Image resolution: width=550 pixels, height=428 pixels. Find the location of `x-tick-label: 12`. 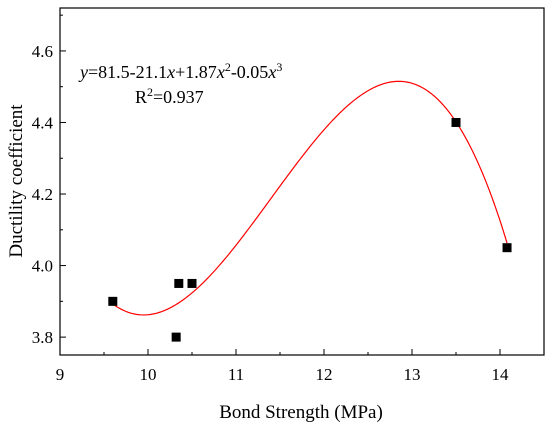

x-tick-label: 12 is located at coordinates (324, 374).